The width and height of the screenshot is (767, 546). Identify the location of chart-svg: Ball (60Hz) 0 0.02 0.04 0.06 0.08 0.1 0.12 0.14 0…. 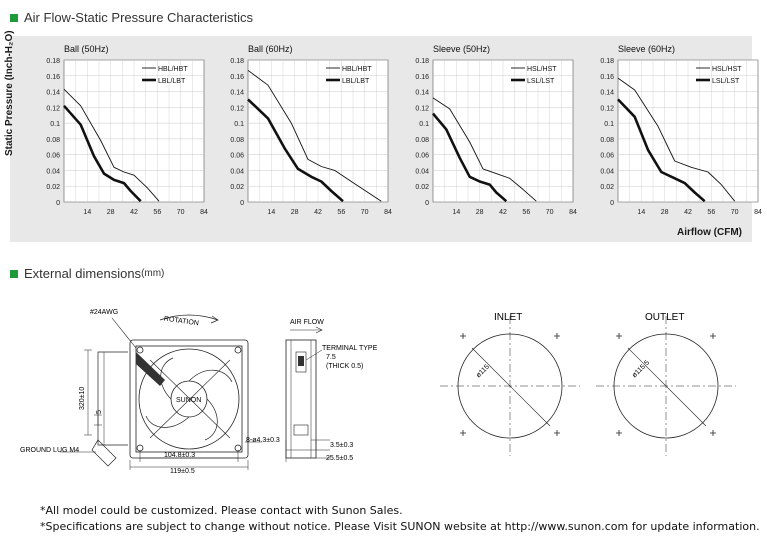
(311, 130).